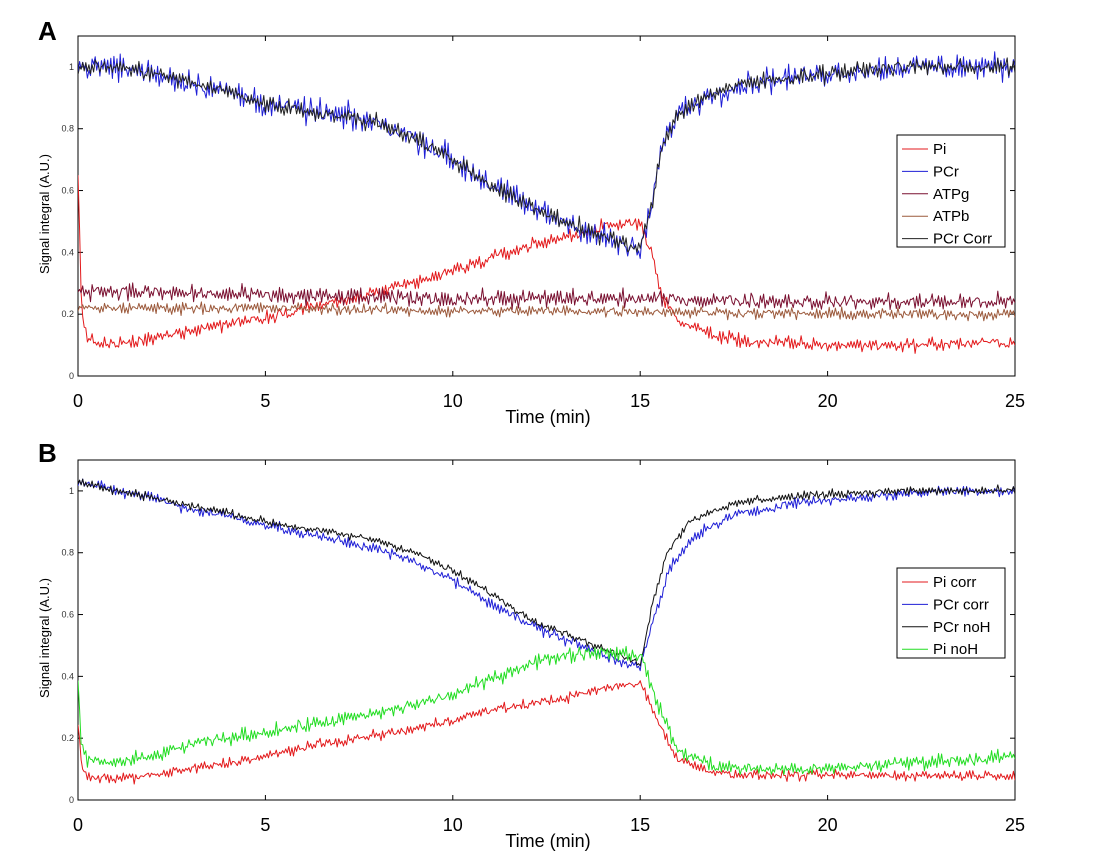  I want to click on legend-entry: ATPg, so click(951, 194).